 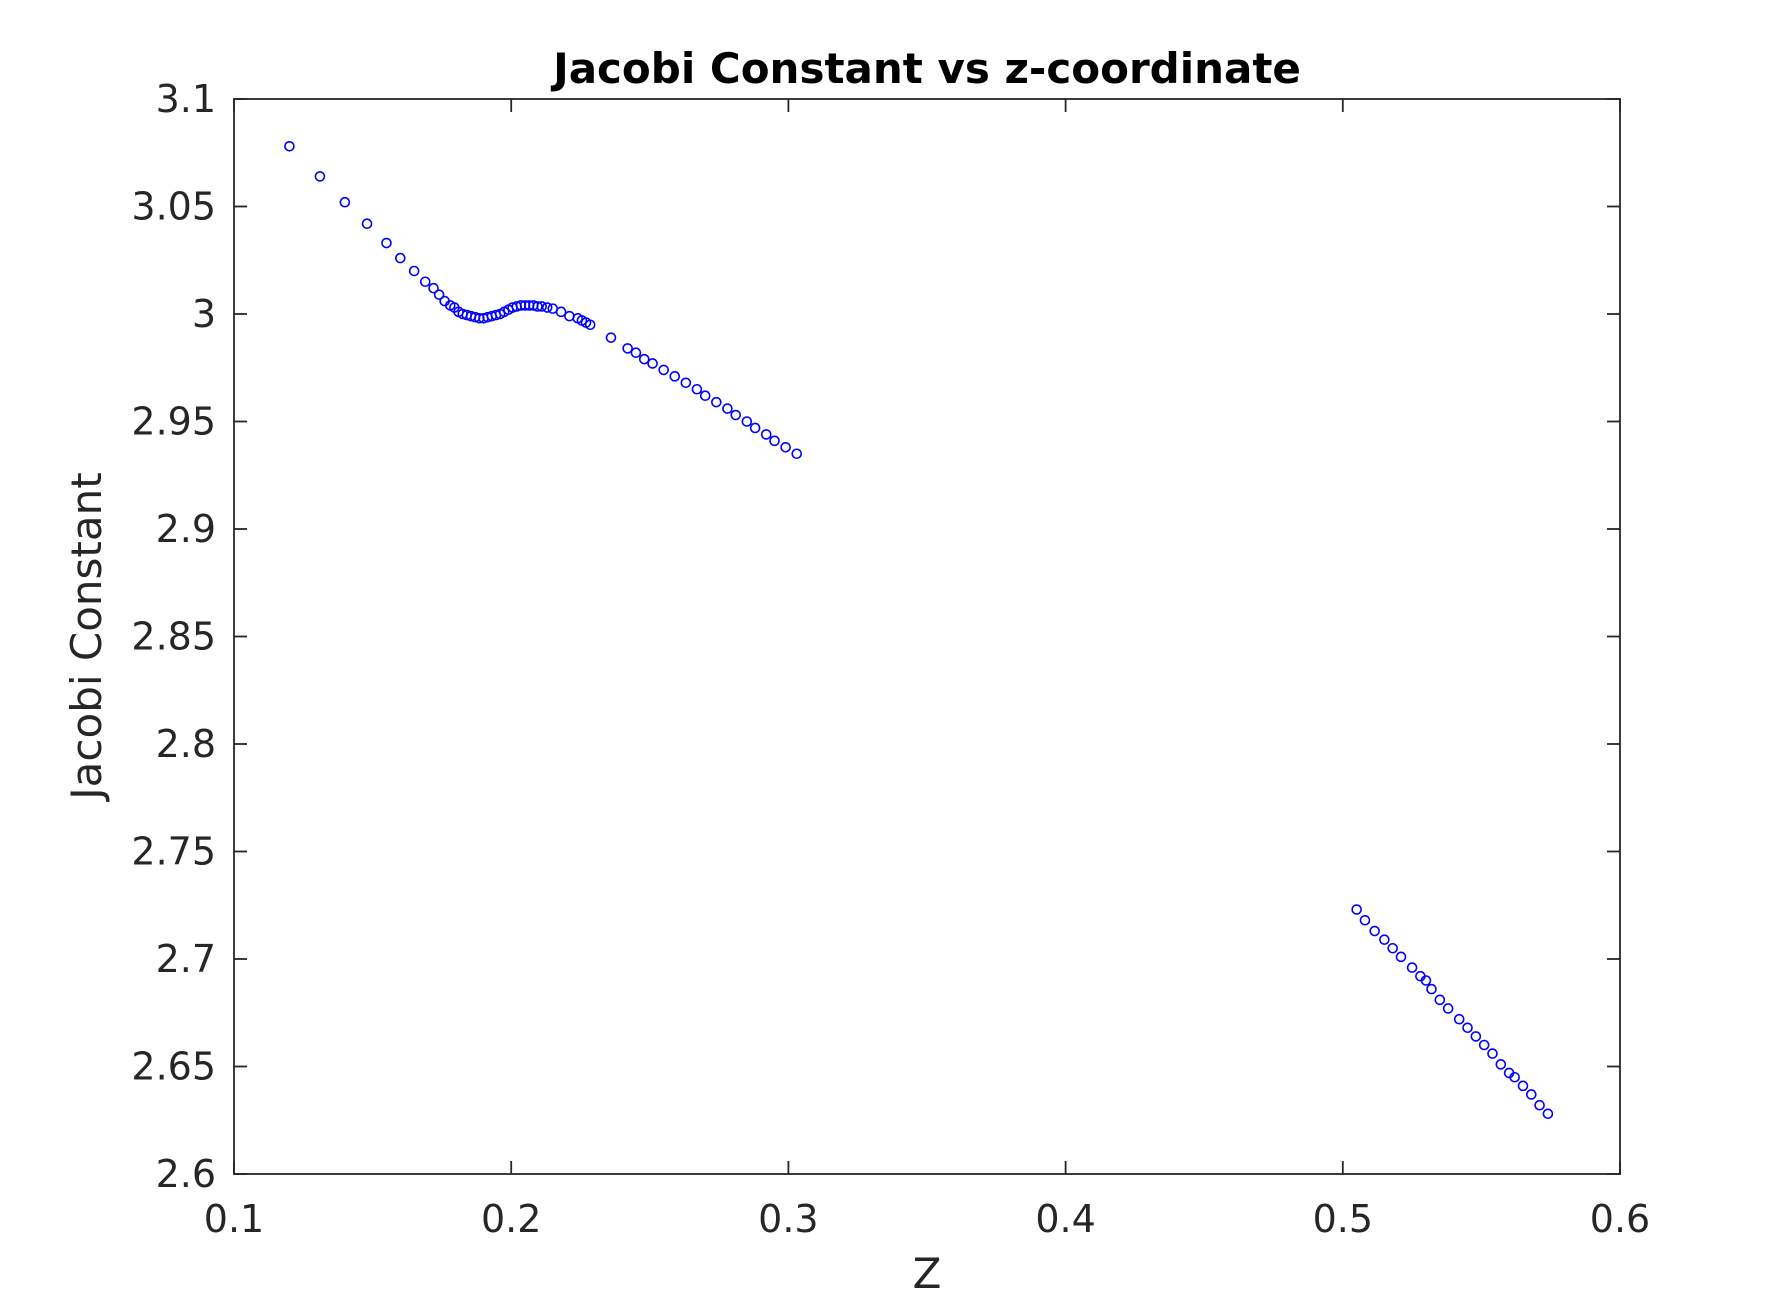 What do you see at coordinates (511, 1219) in the screenshot?
I see `x-tick-label: 0.2` at bounding box center [511, 1219].